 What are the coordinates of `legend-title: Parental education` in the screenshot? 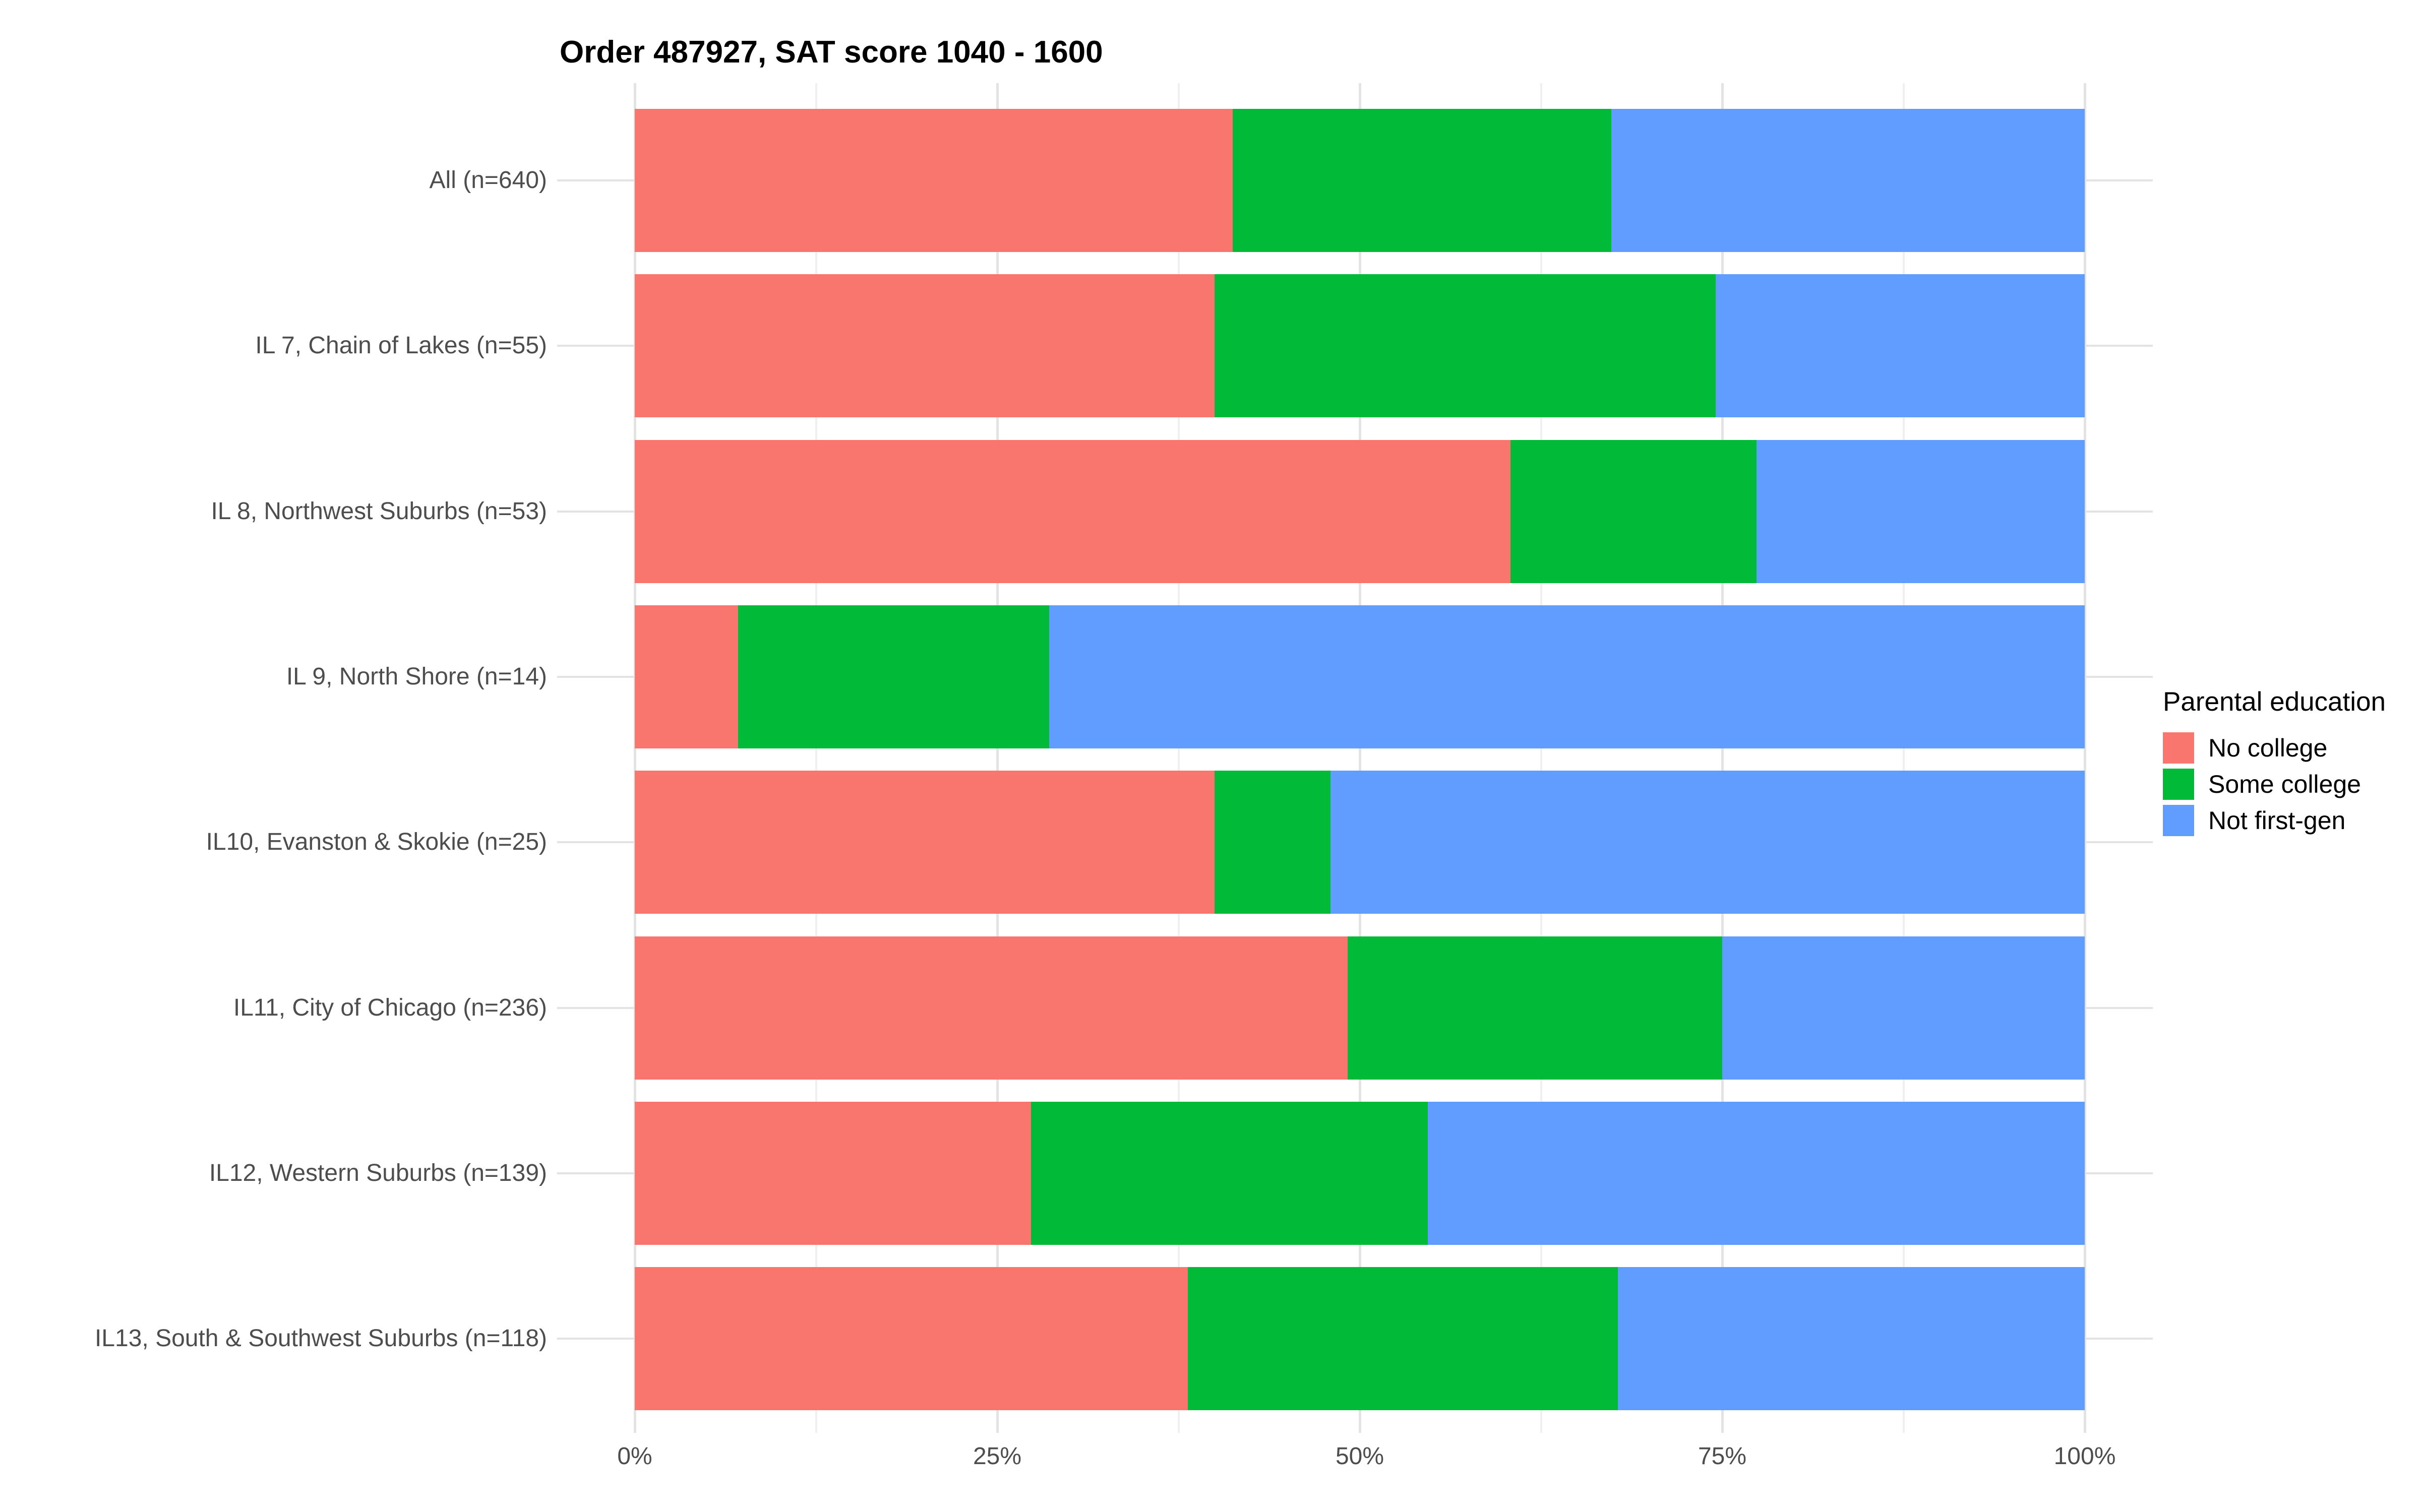 It's located at (2274, 702).